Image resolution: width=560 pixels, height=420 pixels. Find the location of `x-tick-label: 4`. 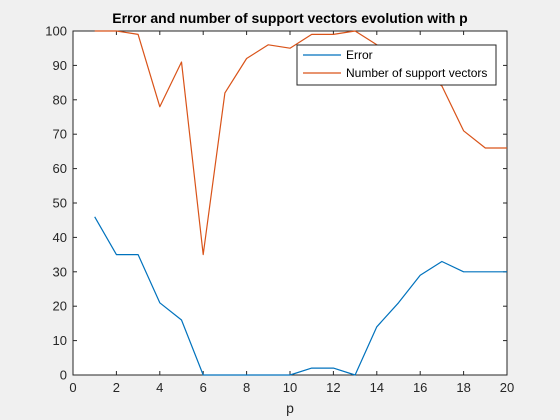

x-tick-label: 4 is located at coordinates (159, 387).